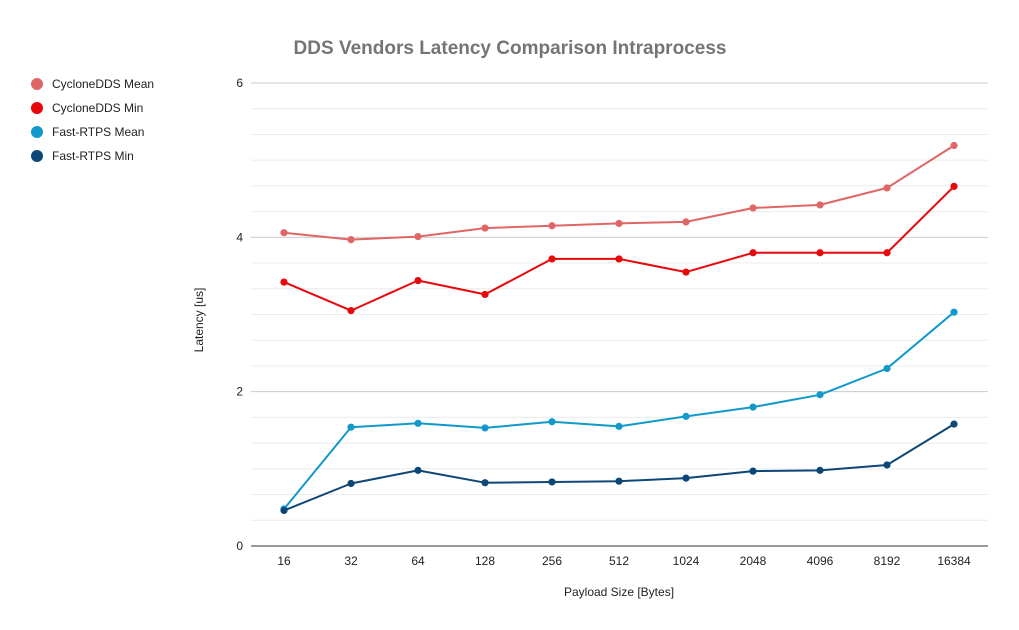  I want to click on x-tick-label: 16, so click(284, 561).